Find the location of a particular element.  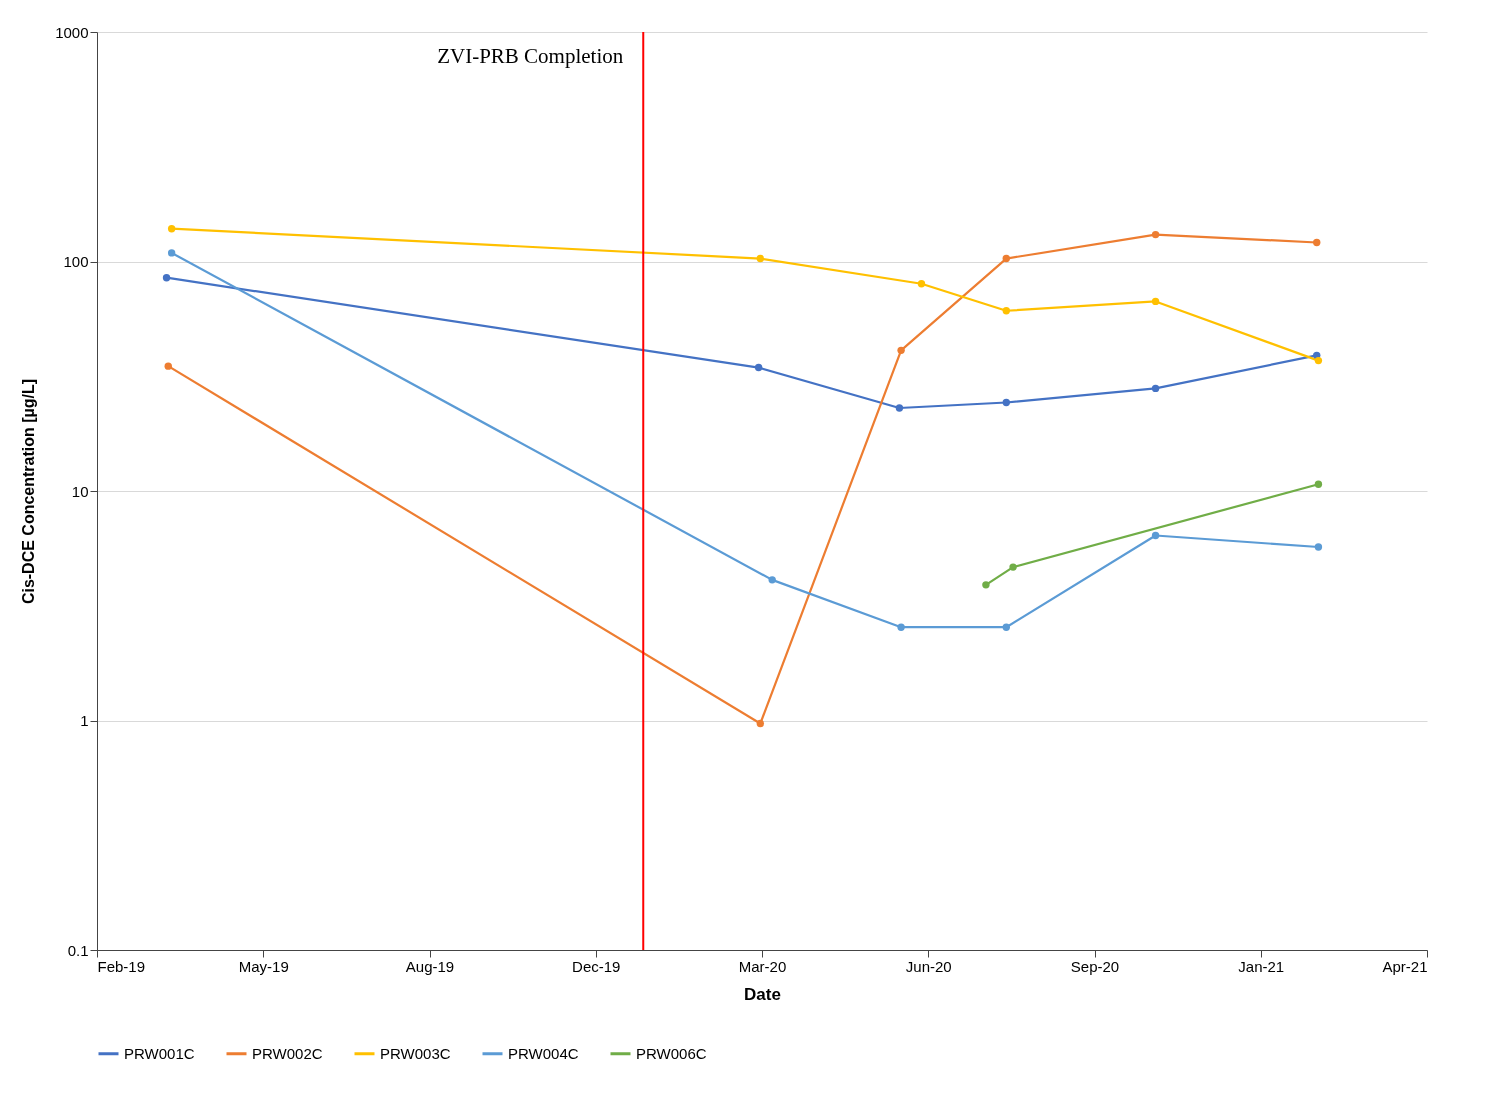

y-tick-label: 0.1 is located at coordinates (78, 950).